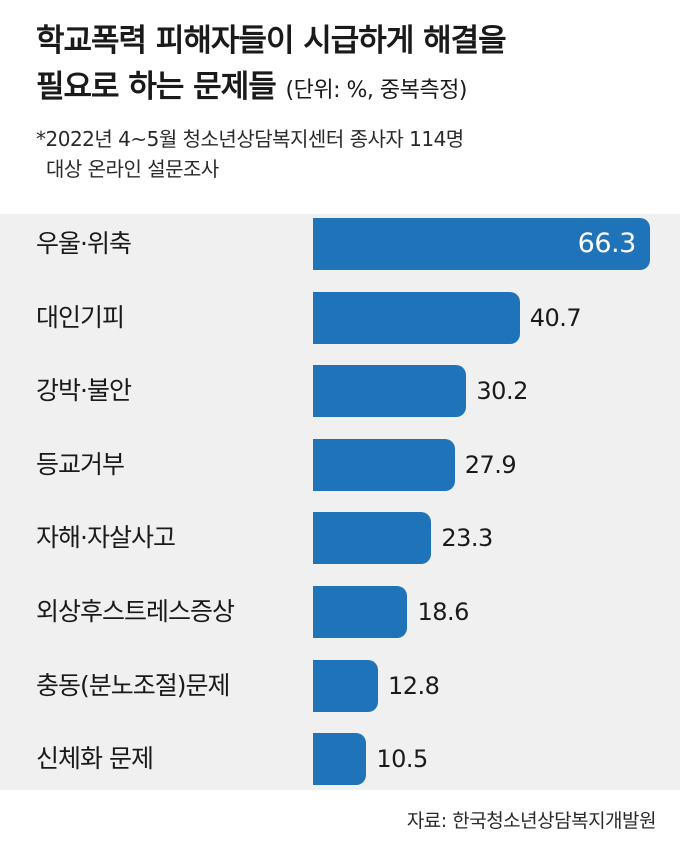  Describe the element at coordinates (402, 759) in the screenshot. I see `value-label: 10.5` at that location.